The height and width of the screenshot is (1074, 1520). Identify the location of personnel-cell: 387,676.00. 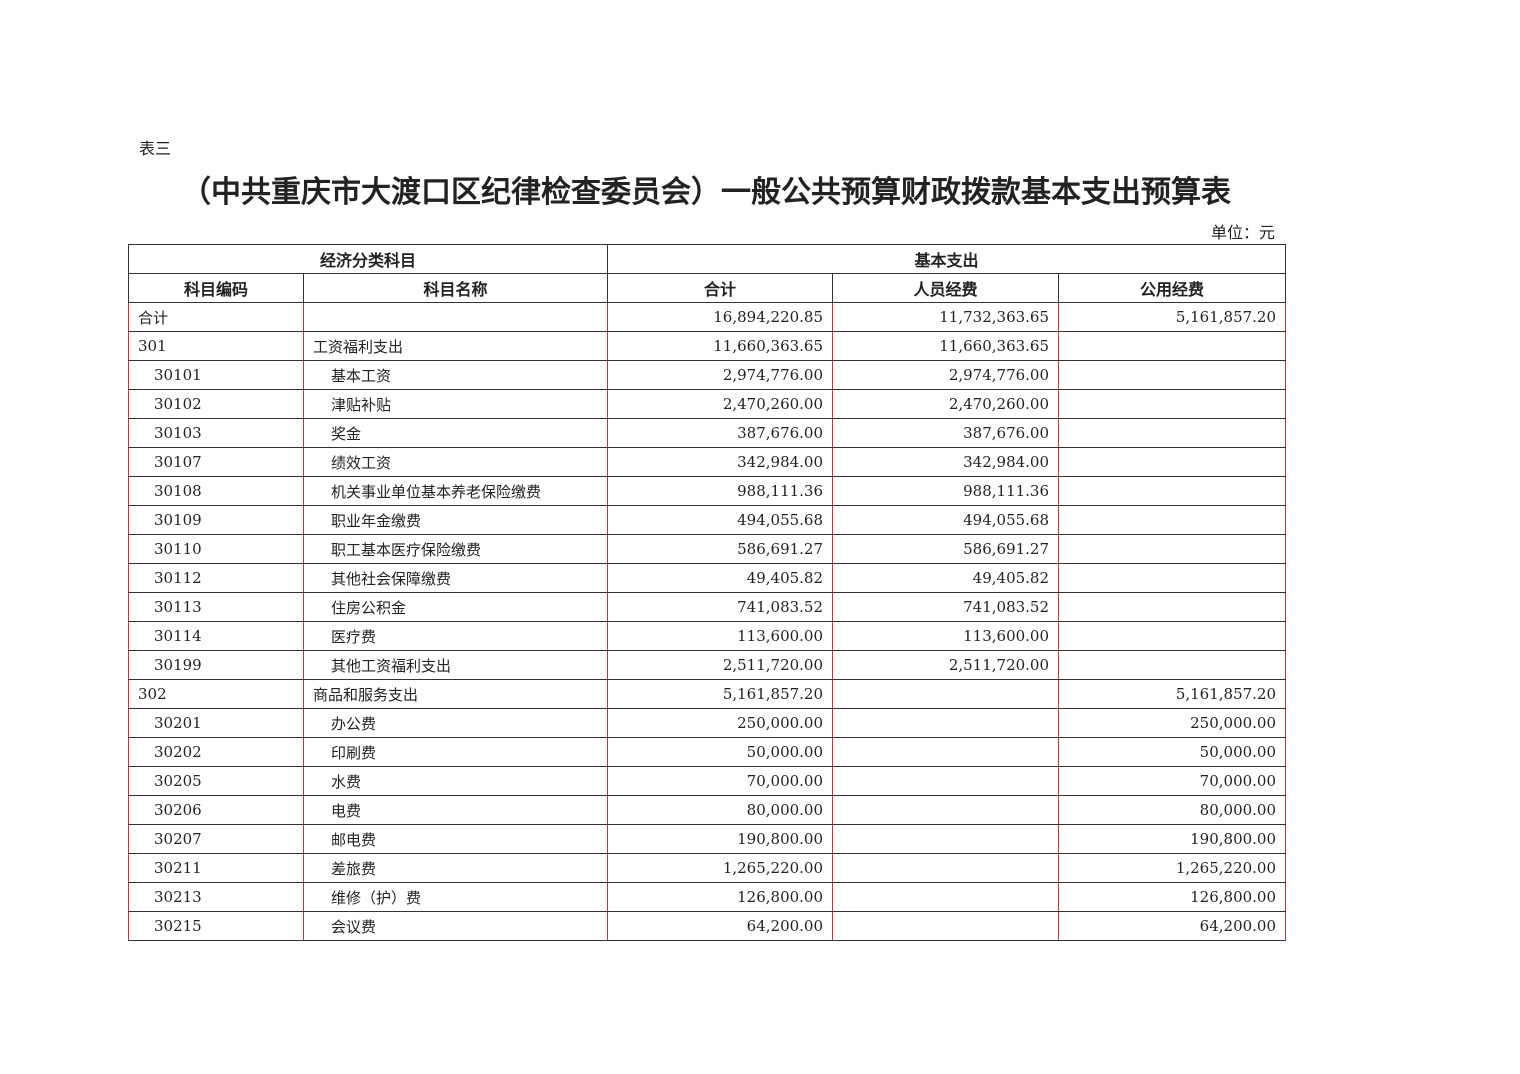
(946, 433).